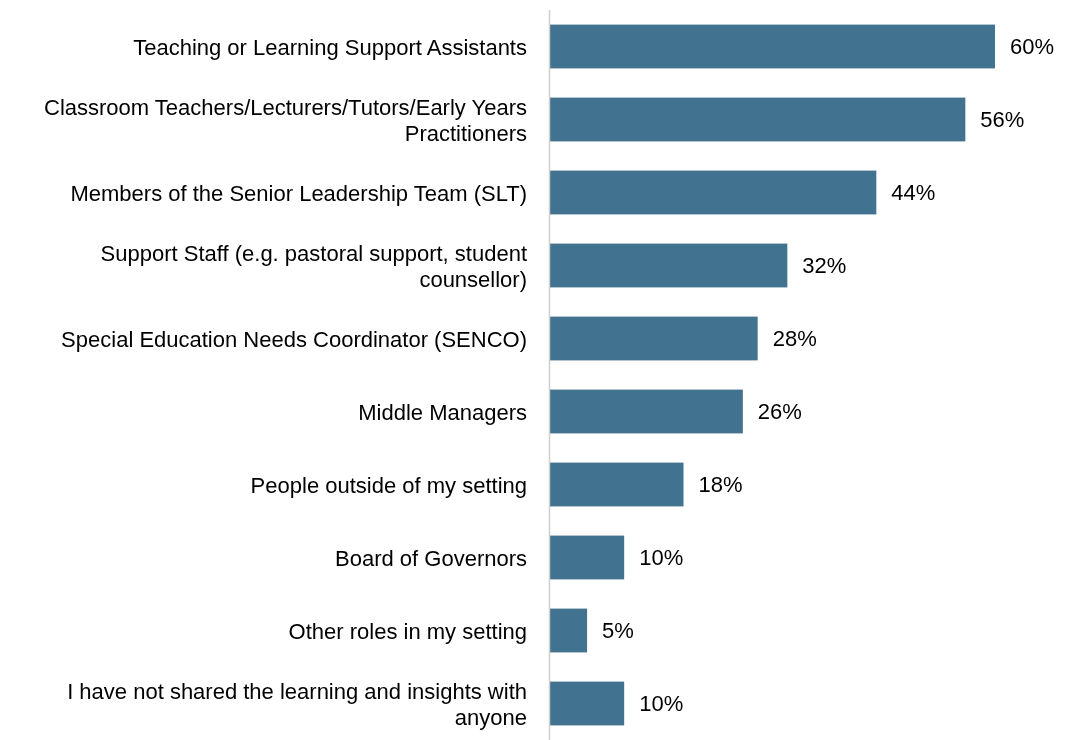 This screenshot has height=740, width=1067. Describe the element at coordinates (298, 192) in the screenshot. I see `y-tick-label: Members of the Senior Leadership Team (SLT)` at that location.